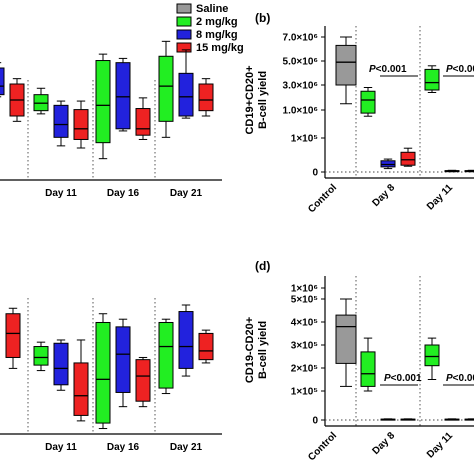  Describe the element at coordinates (315, 421) in the screenshot. I see `y-tick-label: 0` at that location.